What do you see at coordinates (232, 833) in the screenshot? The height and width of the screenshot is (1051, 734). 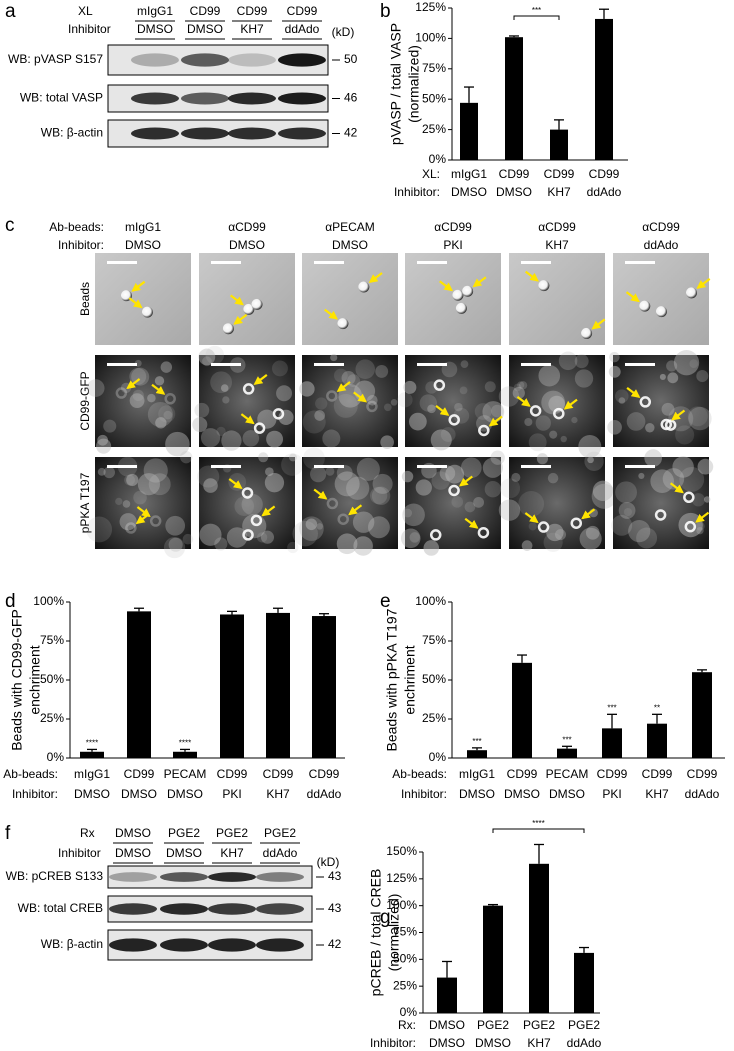 I see `blot-lane-label: PGE2` at bounding box center [232, 833].